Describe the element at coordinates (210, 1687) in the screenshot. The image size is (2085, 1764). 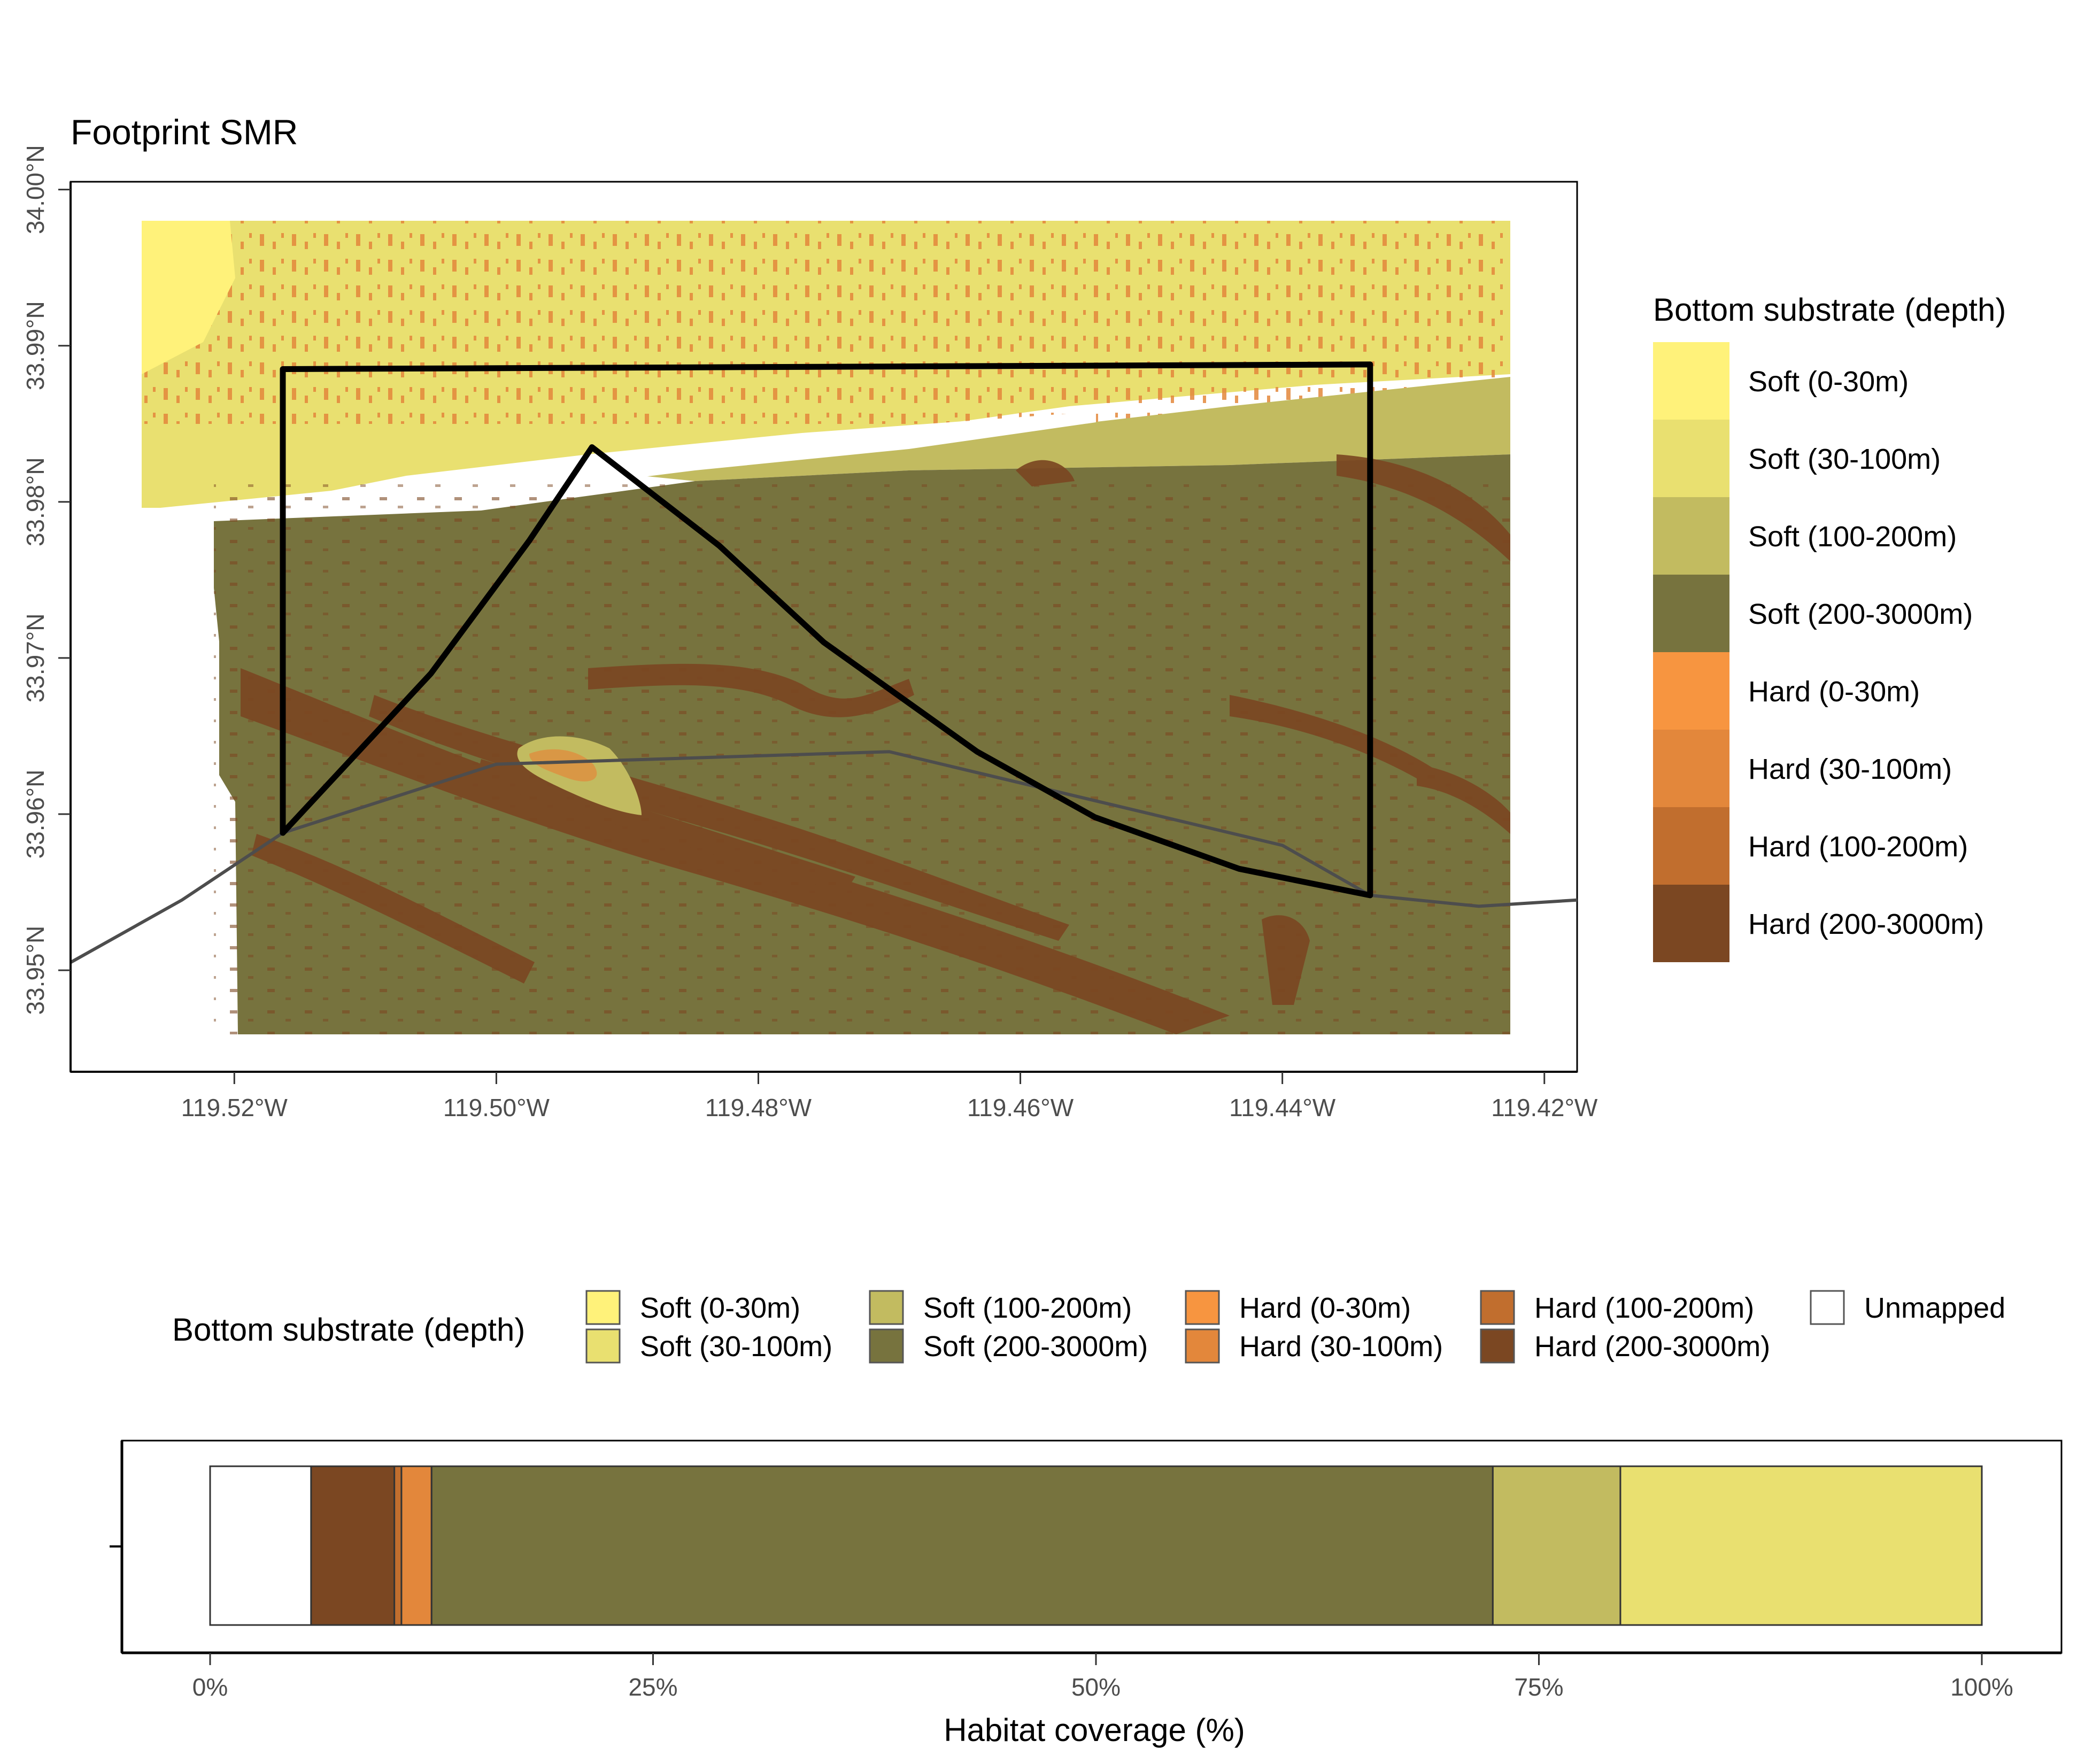
I see `bar-x-tick-label: 0%` at that location.